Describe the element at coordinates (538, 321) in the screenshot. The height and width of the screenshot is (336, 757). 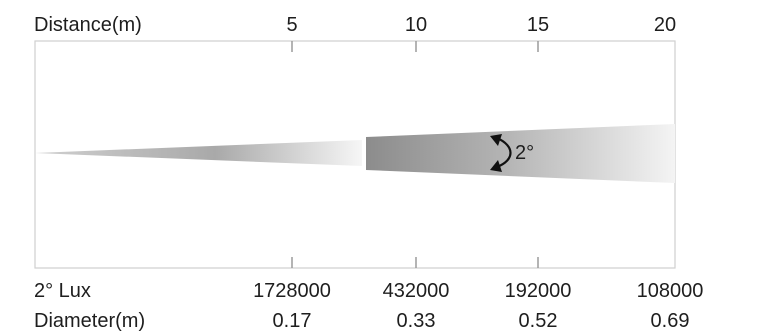
I see `diameter-value-15: 0.52` at that location.